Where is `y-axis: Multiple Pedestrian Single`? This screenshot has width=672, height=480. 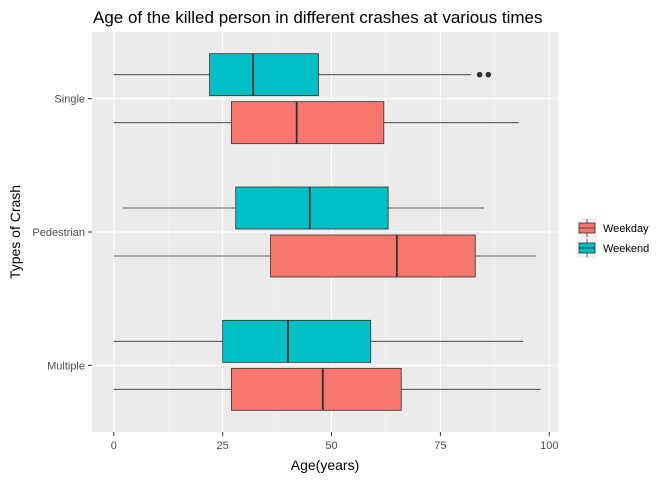 y-axis: Multiple Pedestrian Single is located at coordinates (62, 233).